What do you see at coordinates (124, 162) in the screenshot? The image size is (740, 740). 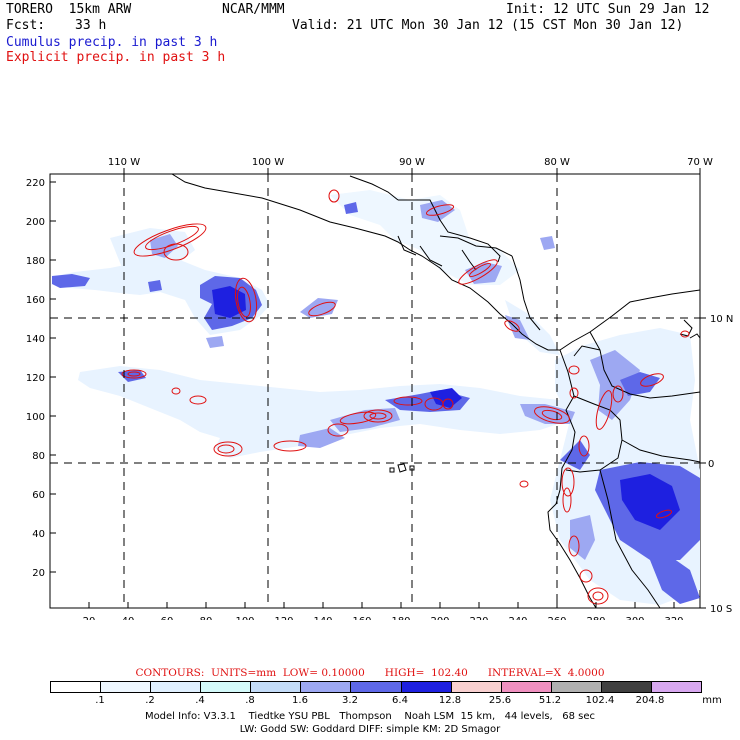 I see `lon-label: 110 W` at bounding box center [124, 162].